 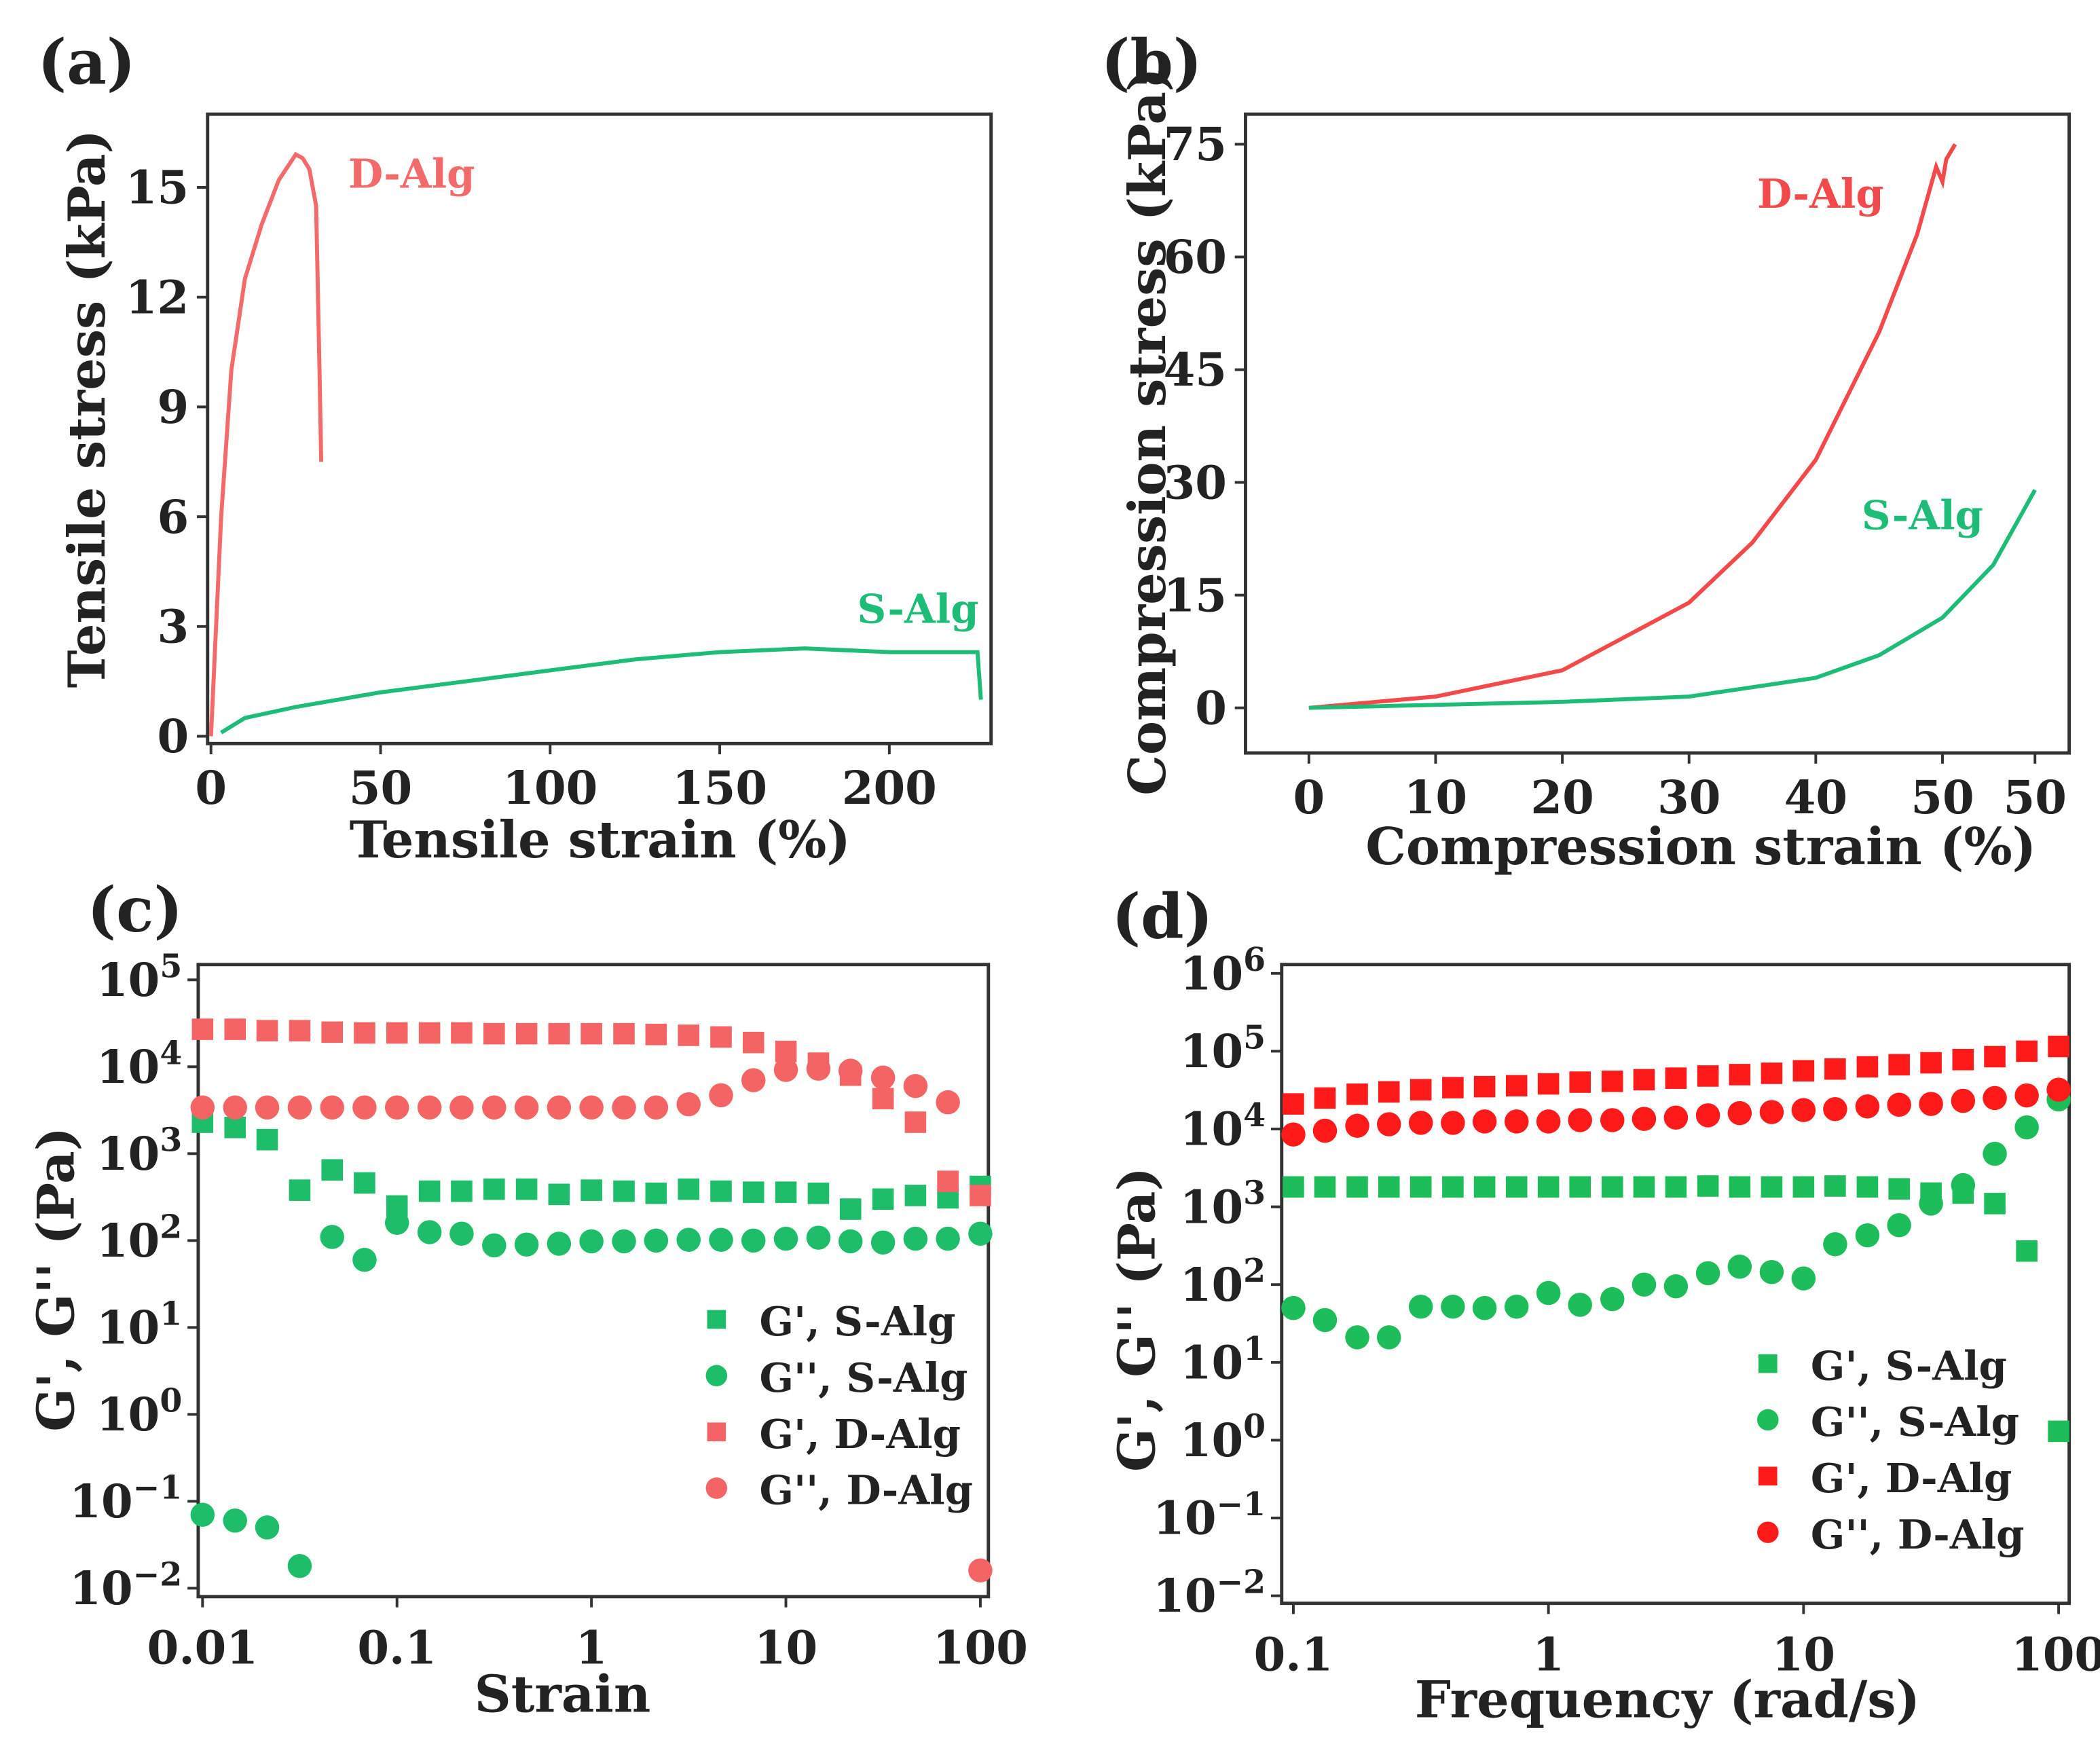 I want to click on y-tick-label: 10⁵, so click(x=1223, y=1048).